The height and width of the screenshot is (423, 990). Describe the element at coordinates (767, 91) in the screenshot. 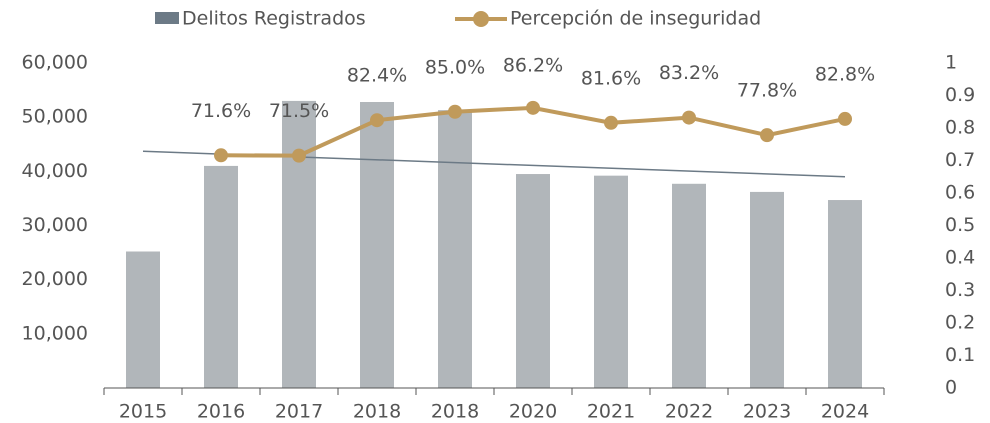

I see `data-label: 77.8%` at that location.